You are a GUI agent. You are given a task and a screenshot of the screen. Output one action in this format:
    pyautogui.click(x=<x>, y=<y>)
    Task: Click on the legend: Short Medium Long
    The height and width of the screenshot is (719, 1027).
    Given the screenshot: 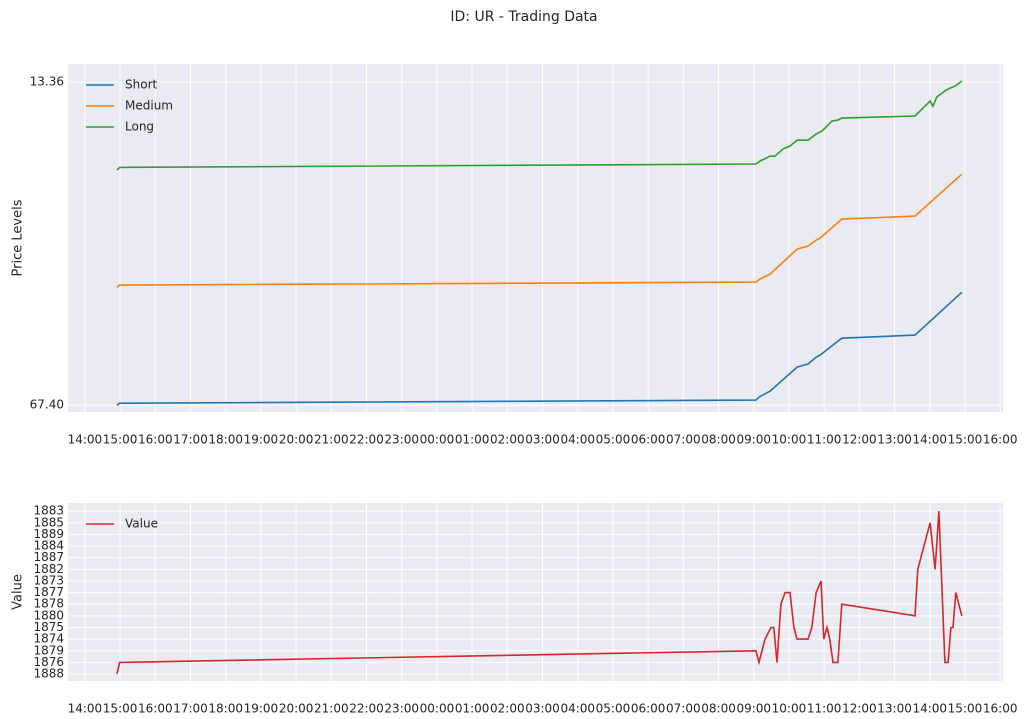 What is the action you would take?
    pyautogui.click(x=129, y=106)
    